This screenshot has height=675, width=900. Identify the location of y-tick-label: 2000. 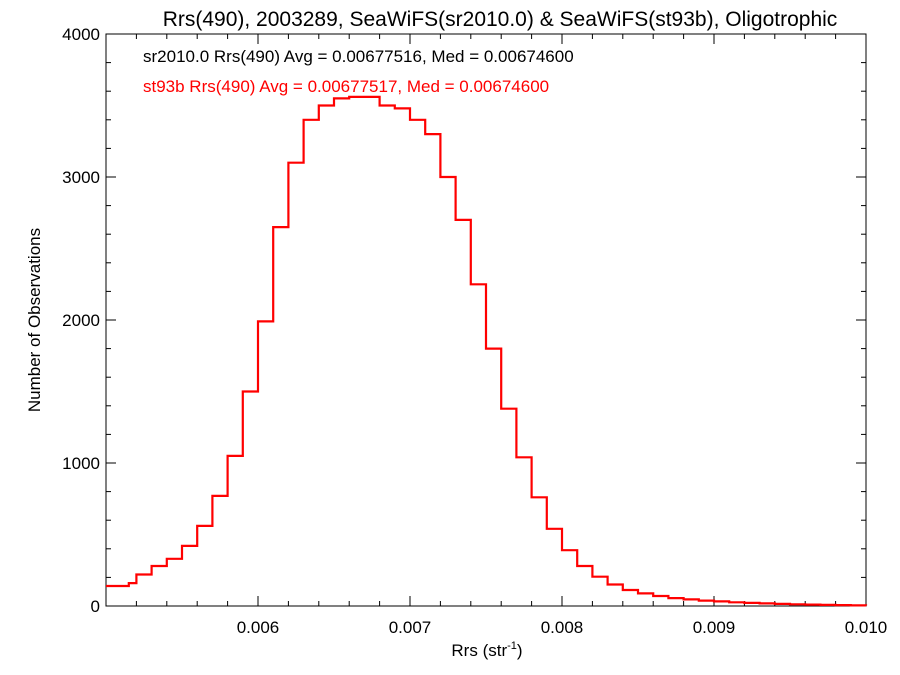
(81, 320).